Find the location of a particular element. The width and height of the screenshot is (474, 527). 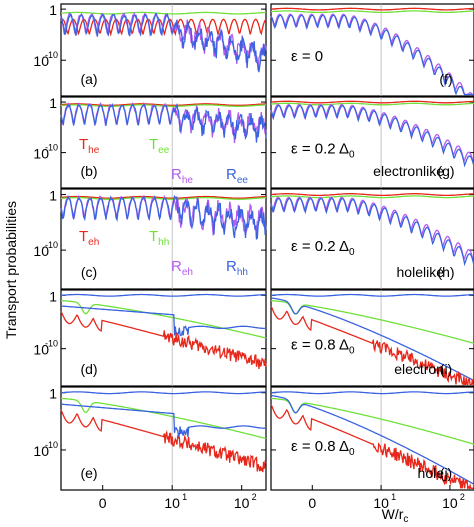

state-annotation: holelike is located at coordinates (421, 272).